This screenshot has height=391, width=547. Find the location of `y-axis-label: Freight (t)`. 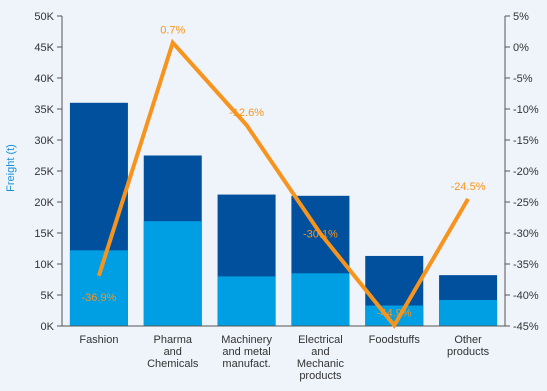

y-axis-label: Freight (t) is located at coordinates (11, 168).